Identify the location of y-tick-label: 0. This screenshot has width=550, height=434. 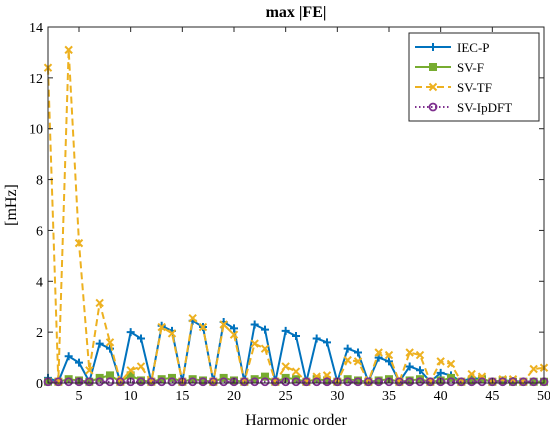
(39, 384).